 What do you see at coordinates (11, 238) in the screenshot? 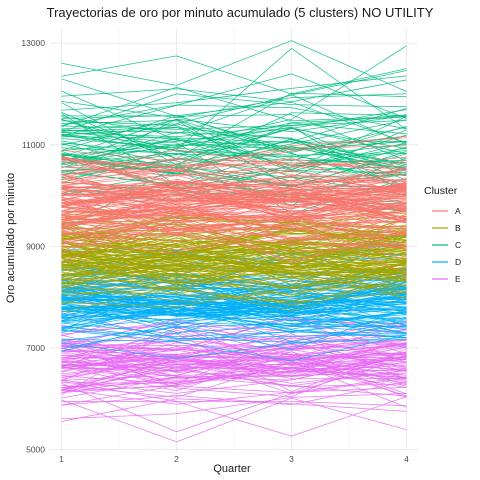
I see `y-axis-title: Oro acumulado por minuto` at bounding box center [11, 238].